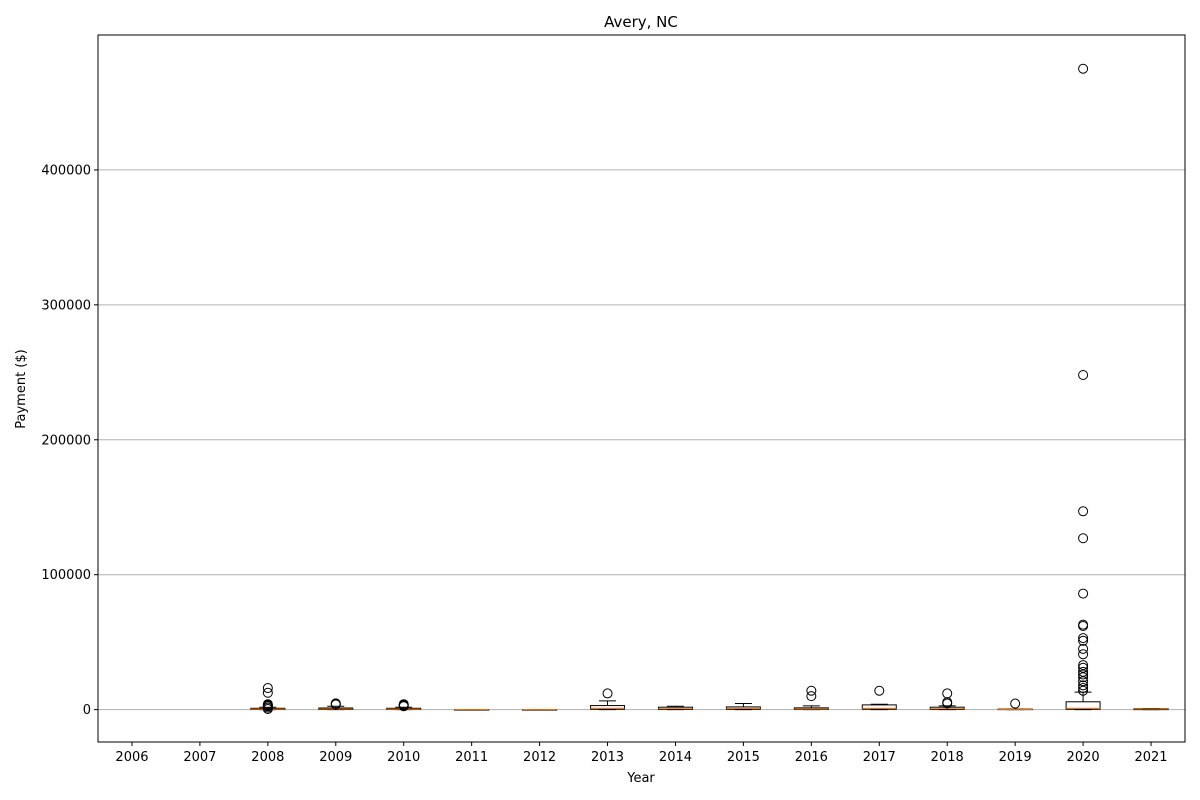 The width and height of the screenshot is (1200, 800). I want to click on x-tick-label: 2019, so click(1015, 757).